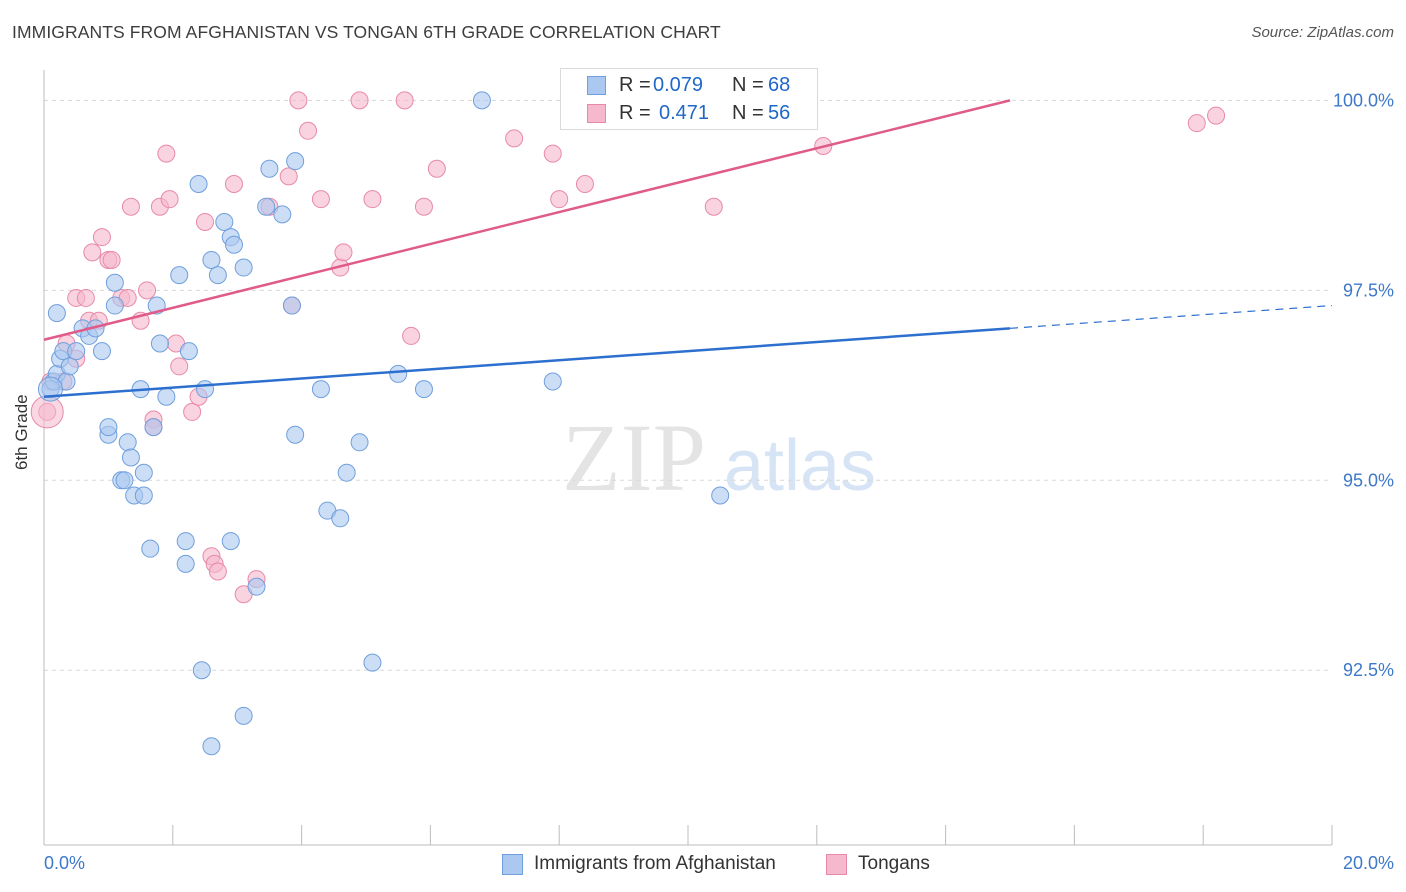 Image resolution: width=1406 pixels, height=892 pixels. Describe the element at coordinates (1363, 100) in the screenshot. I see `y-tick-label: 100.0%` at that location.